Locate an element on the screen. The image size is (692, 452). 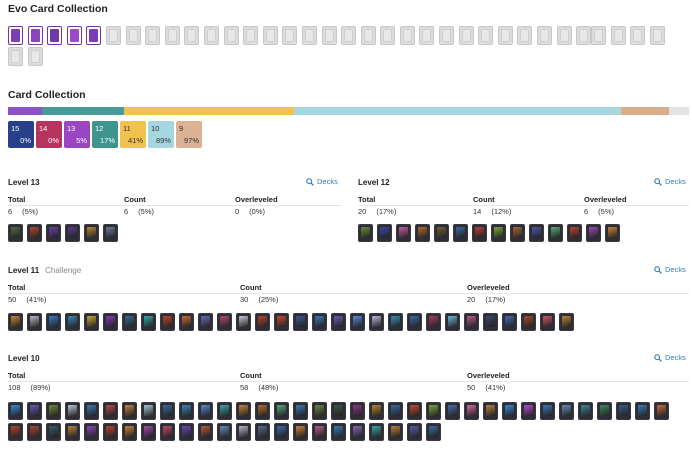
decks-link-l12: Decks is located at coordinates (670, 181).